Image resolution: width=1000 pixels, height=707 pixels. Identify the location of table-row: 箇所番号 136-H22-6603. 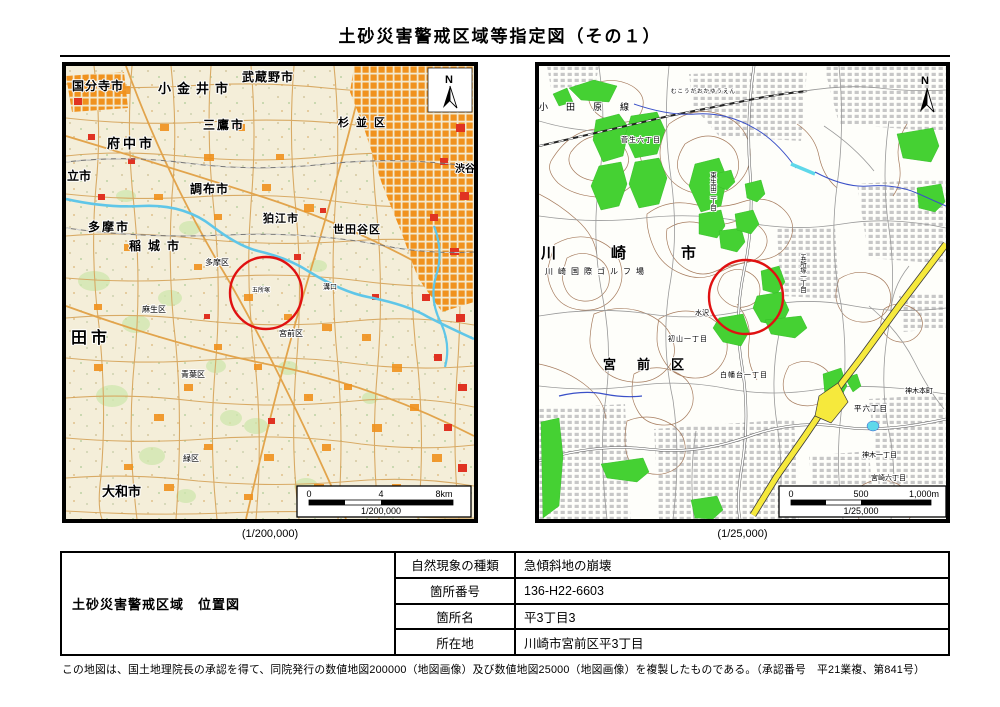
(505, 590).